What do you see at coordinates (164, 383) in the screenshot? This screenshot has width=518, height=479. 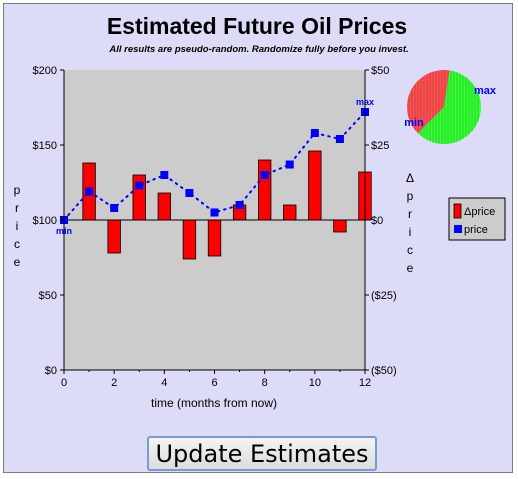 I see `x-tick-label: 4` at bounding box center [164, 383].